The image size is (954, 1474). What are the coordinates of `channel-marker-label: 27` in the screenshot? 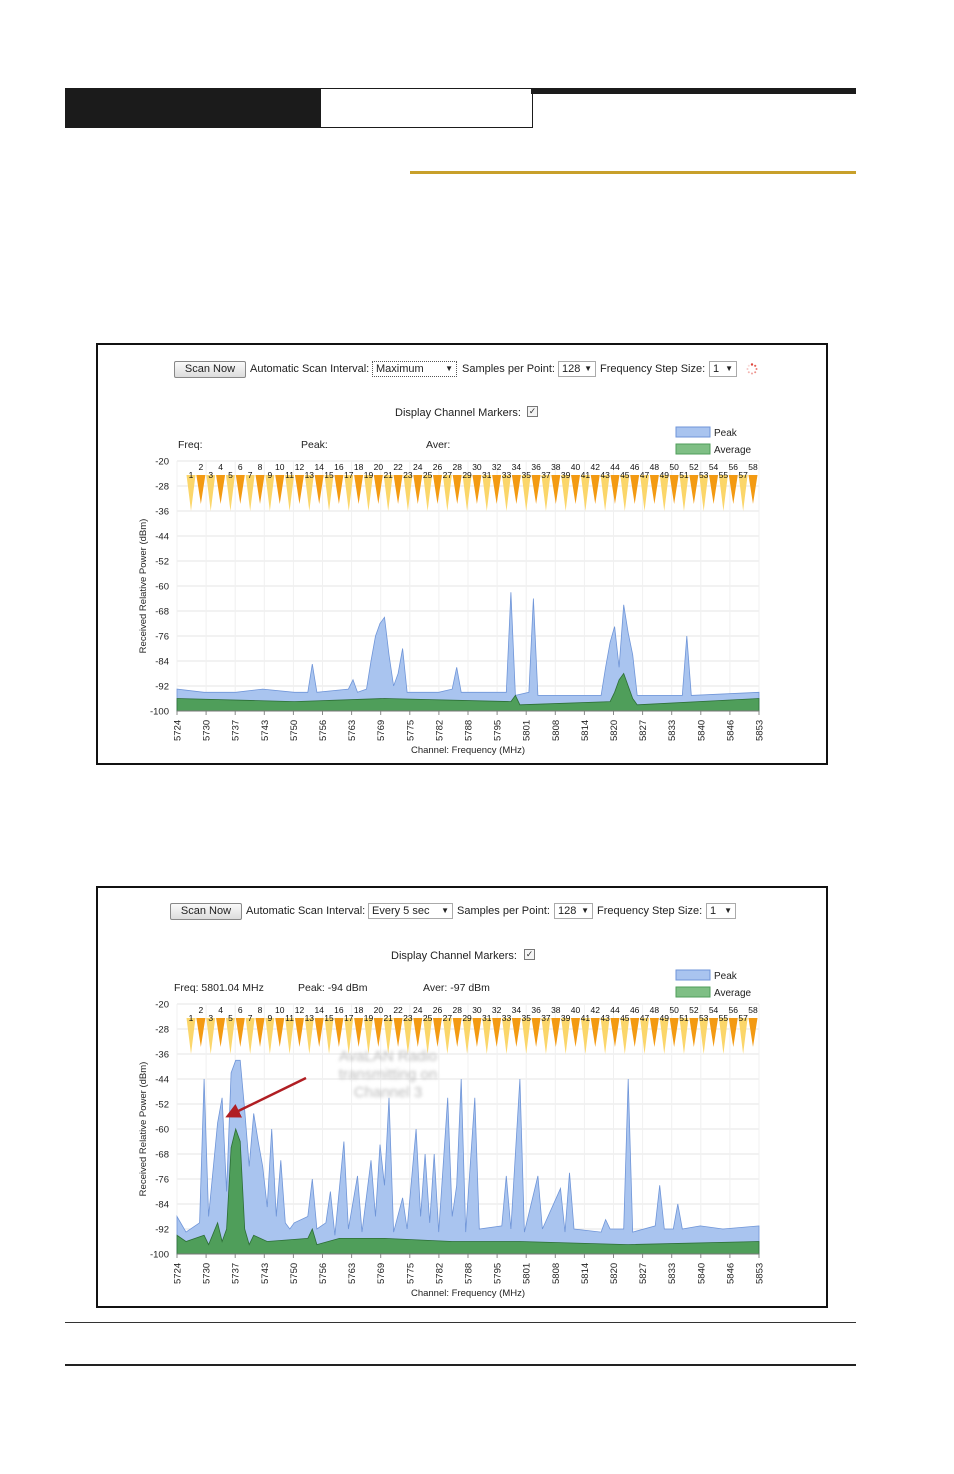 It's located at (448, 1018).